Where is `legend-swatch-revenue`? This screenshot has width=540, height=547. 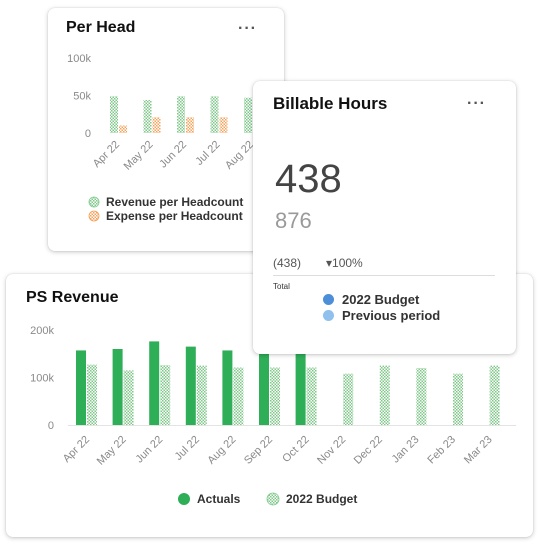 legend-swatch-revenue is located at coordinates (94, 202).